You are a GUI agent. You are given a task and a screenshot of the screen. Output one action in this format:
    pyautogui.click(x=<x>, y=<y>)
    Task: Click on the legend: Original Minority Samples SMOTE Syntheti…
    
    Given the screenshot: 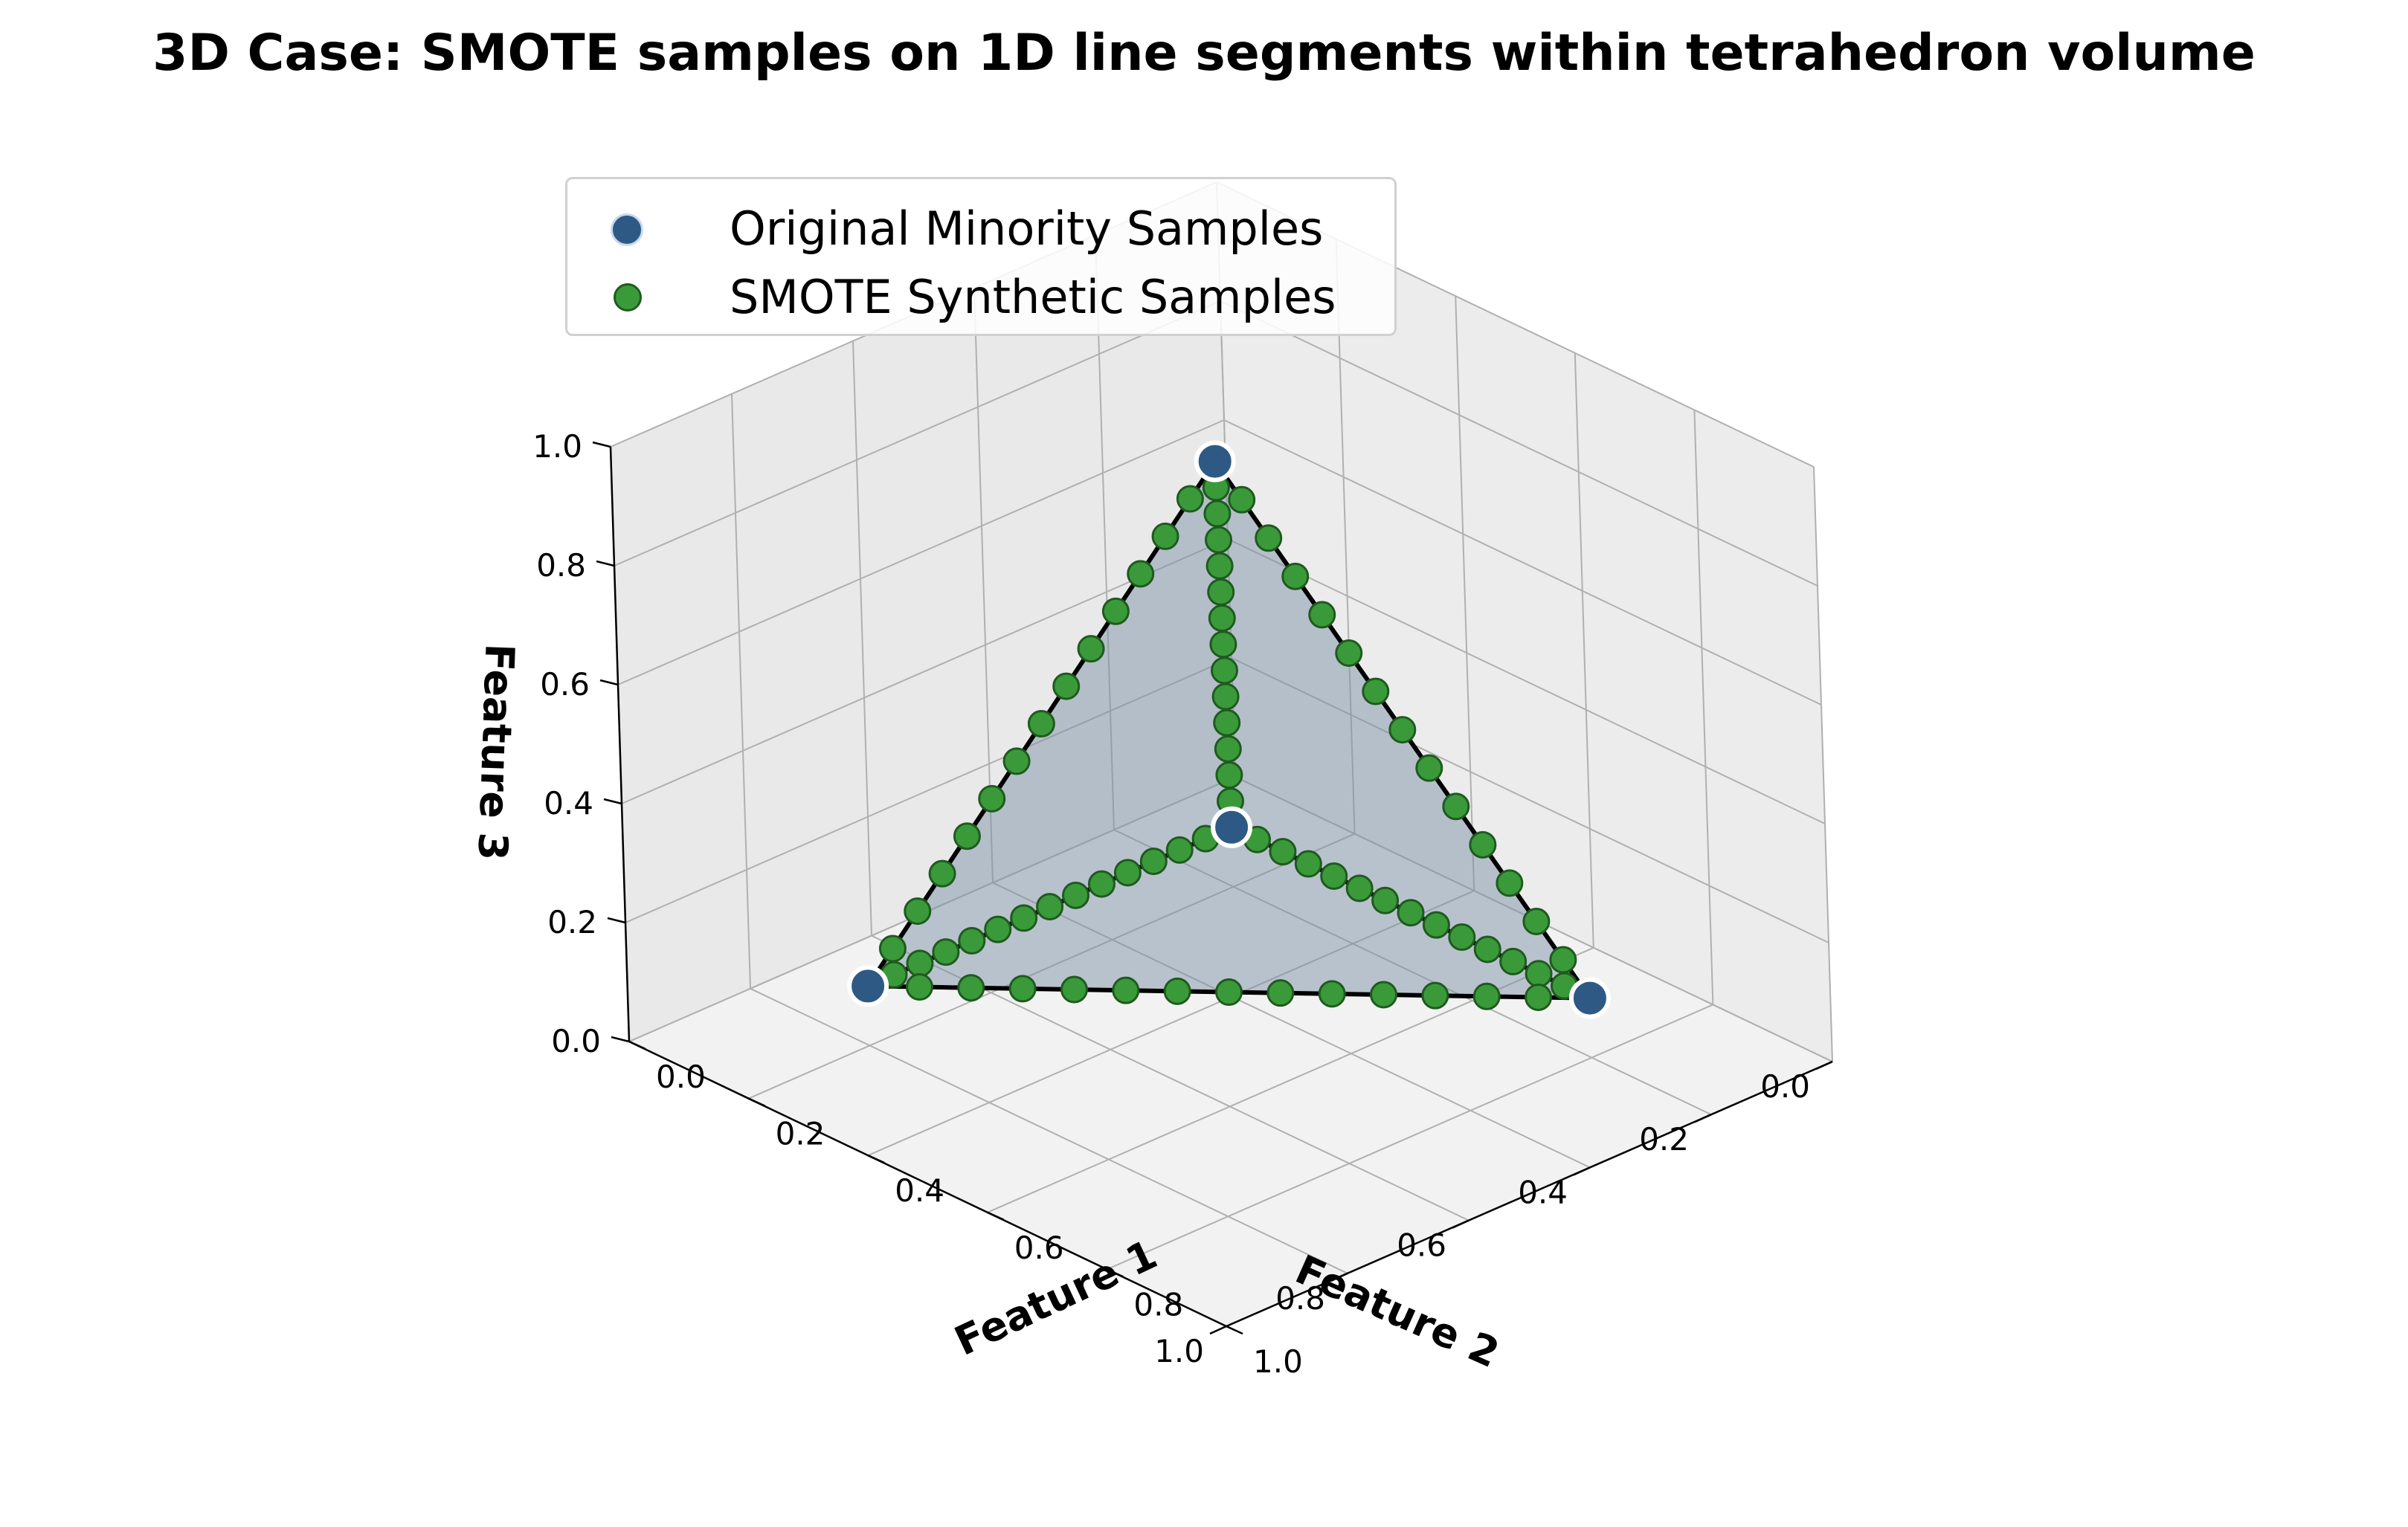 What is the action you would take?
    pyautogui.click(x=981, y=256)
    